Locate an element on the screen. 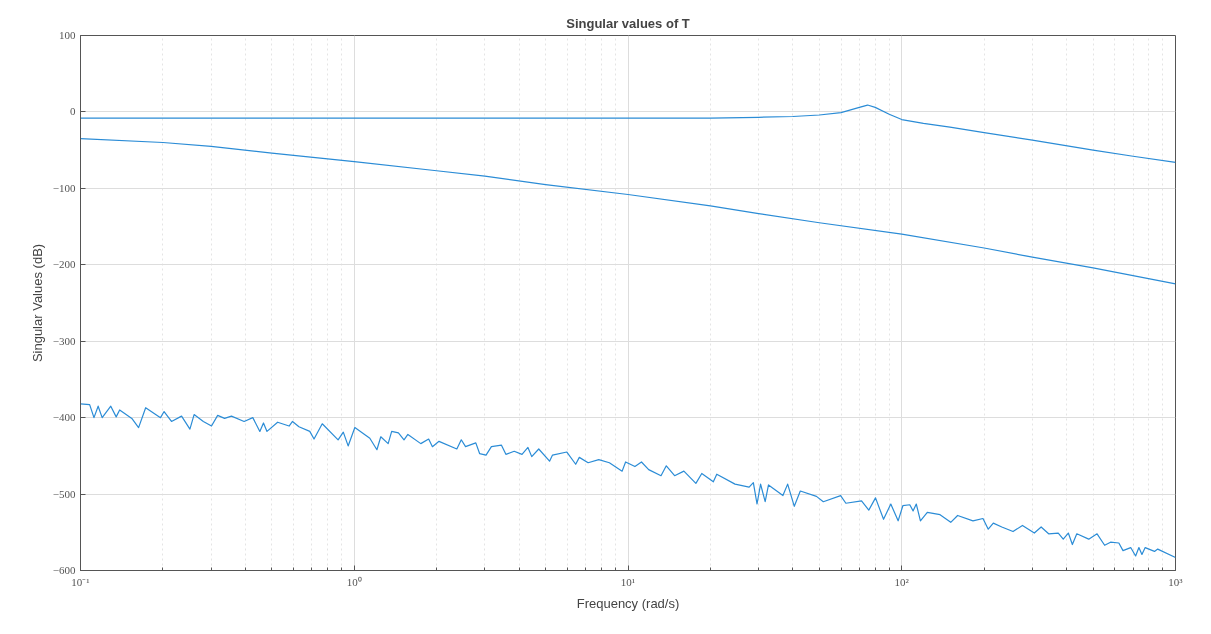 This screenshot has width=1211, height=634. chart-title: Singular values of T is located at coordinates (628, 23).